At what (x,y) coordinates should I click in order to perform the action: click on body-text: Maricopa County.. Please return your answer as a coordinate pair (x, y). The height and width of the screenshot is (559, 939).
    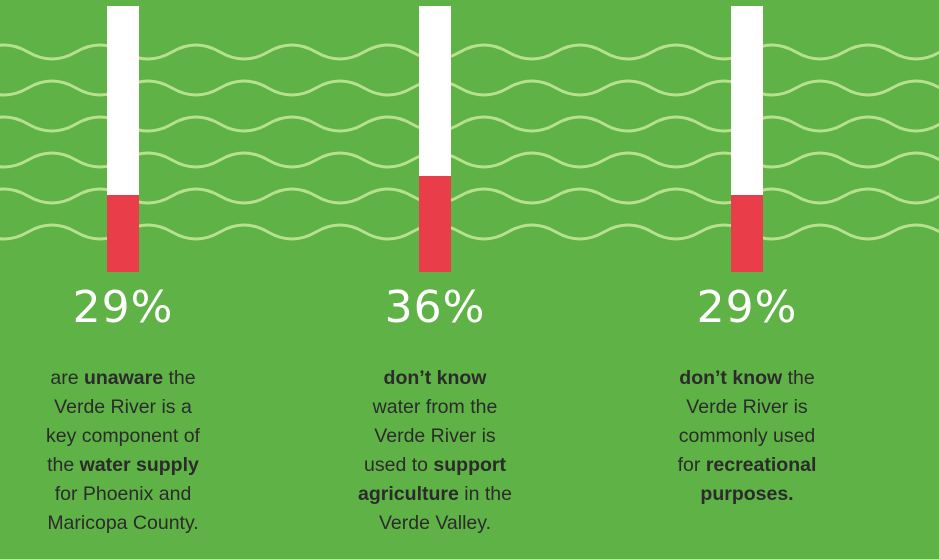
    Looking at the image, I should click on (123, 523).